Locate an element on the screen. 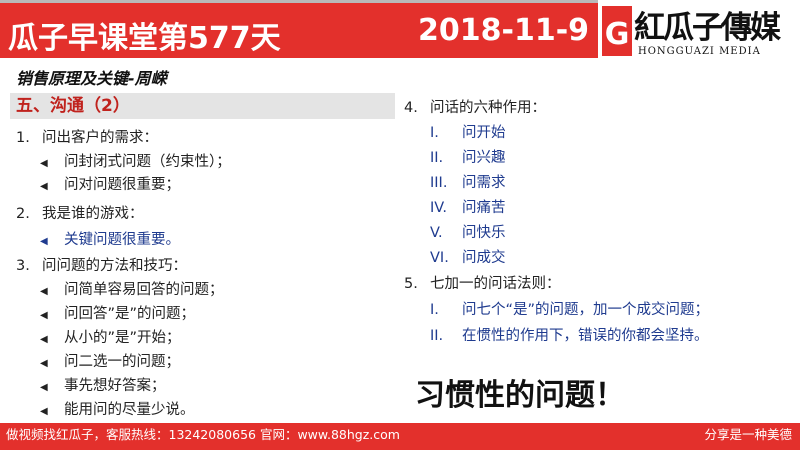  logo-en: HONGGUAZI MEDIA is located at coordinates (699, 51).